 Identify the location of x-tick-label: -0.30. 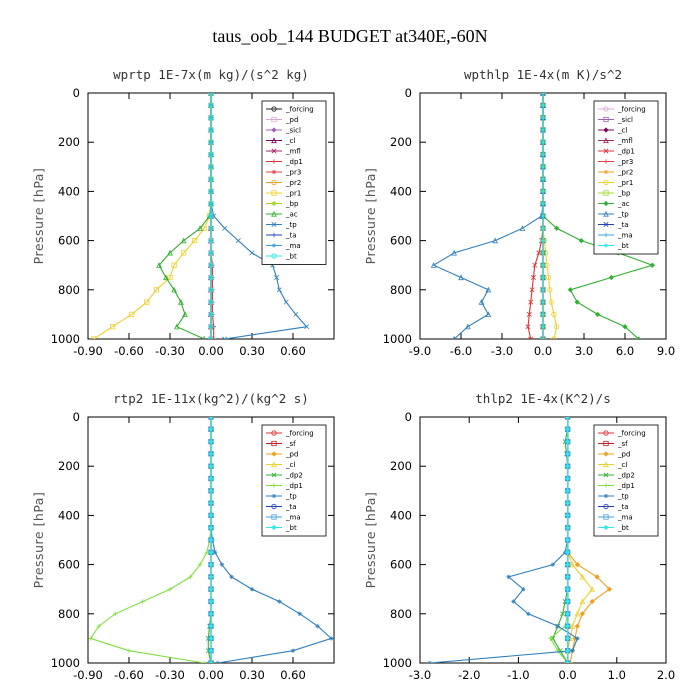
(170, 351).